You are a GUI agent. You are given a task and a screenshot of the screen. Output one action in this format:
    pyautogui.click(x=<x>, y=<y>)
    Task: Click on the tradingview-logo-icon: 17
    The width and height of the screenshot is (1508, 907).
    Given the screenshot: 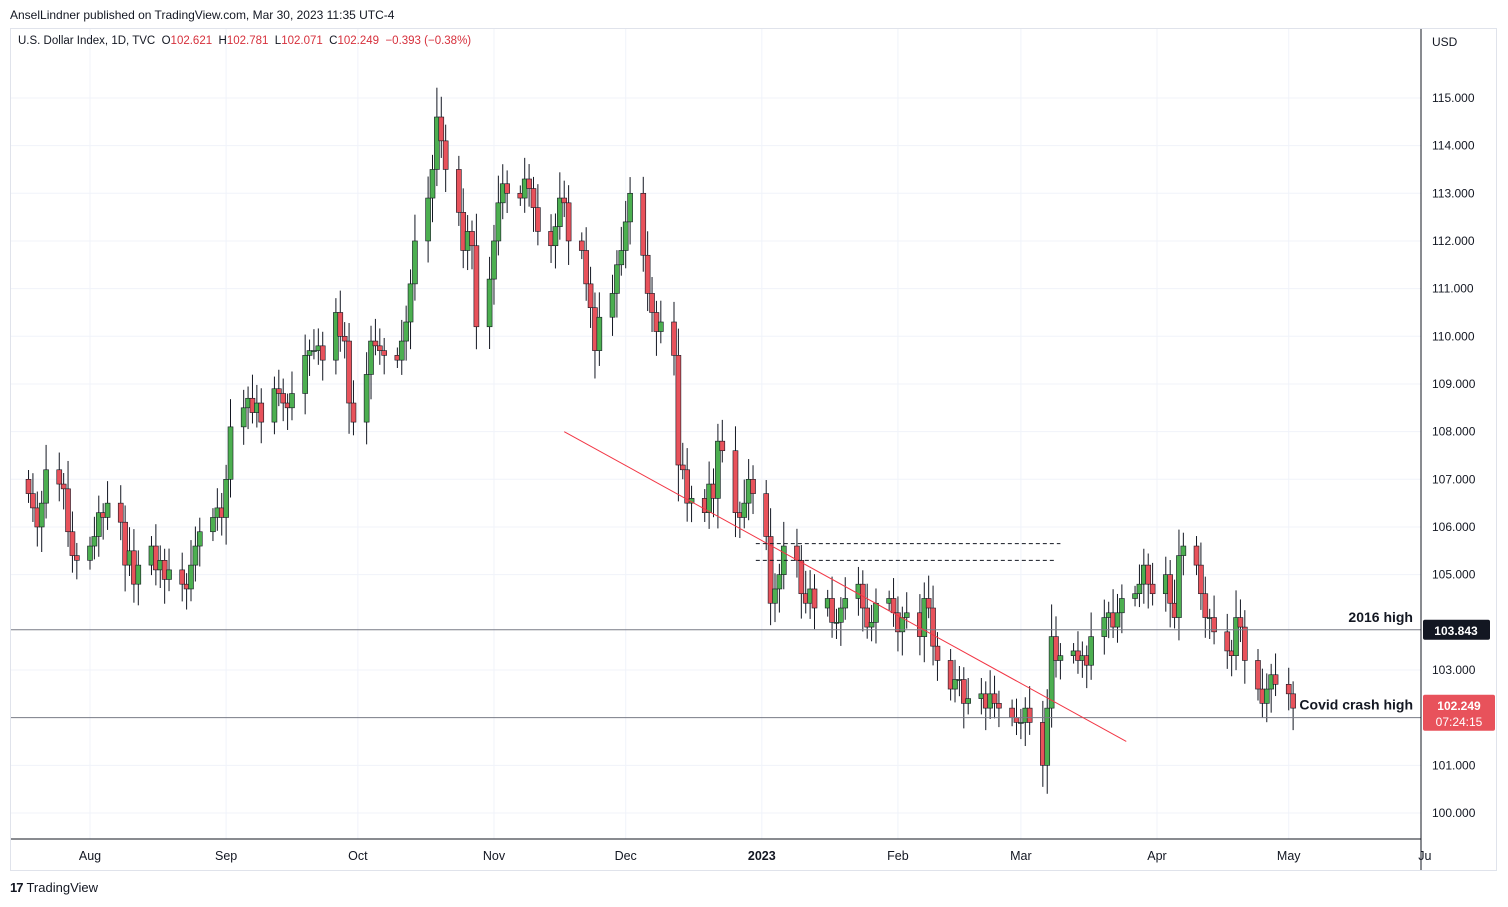 What is the action you would take?
    pyautogui.click(x=17, y=887)
    